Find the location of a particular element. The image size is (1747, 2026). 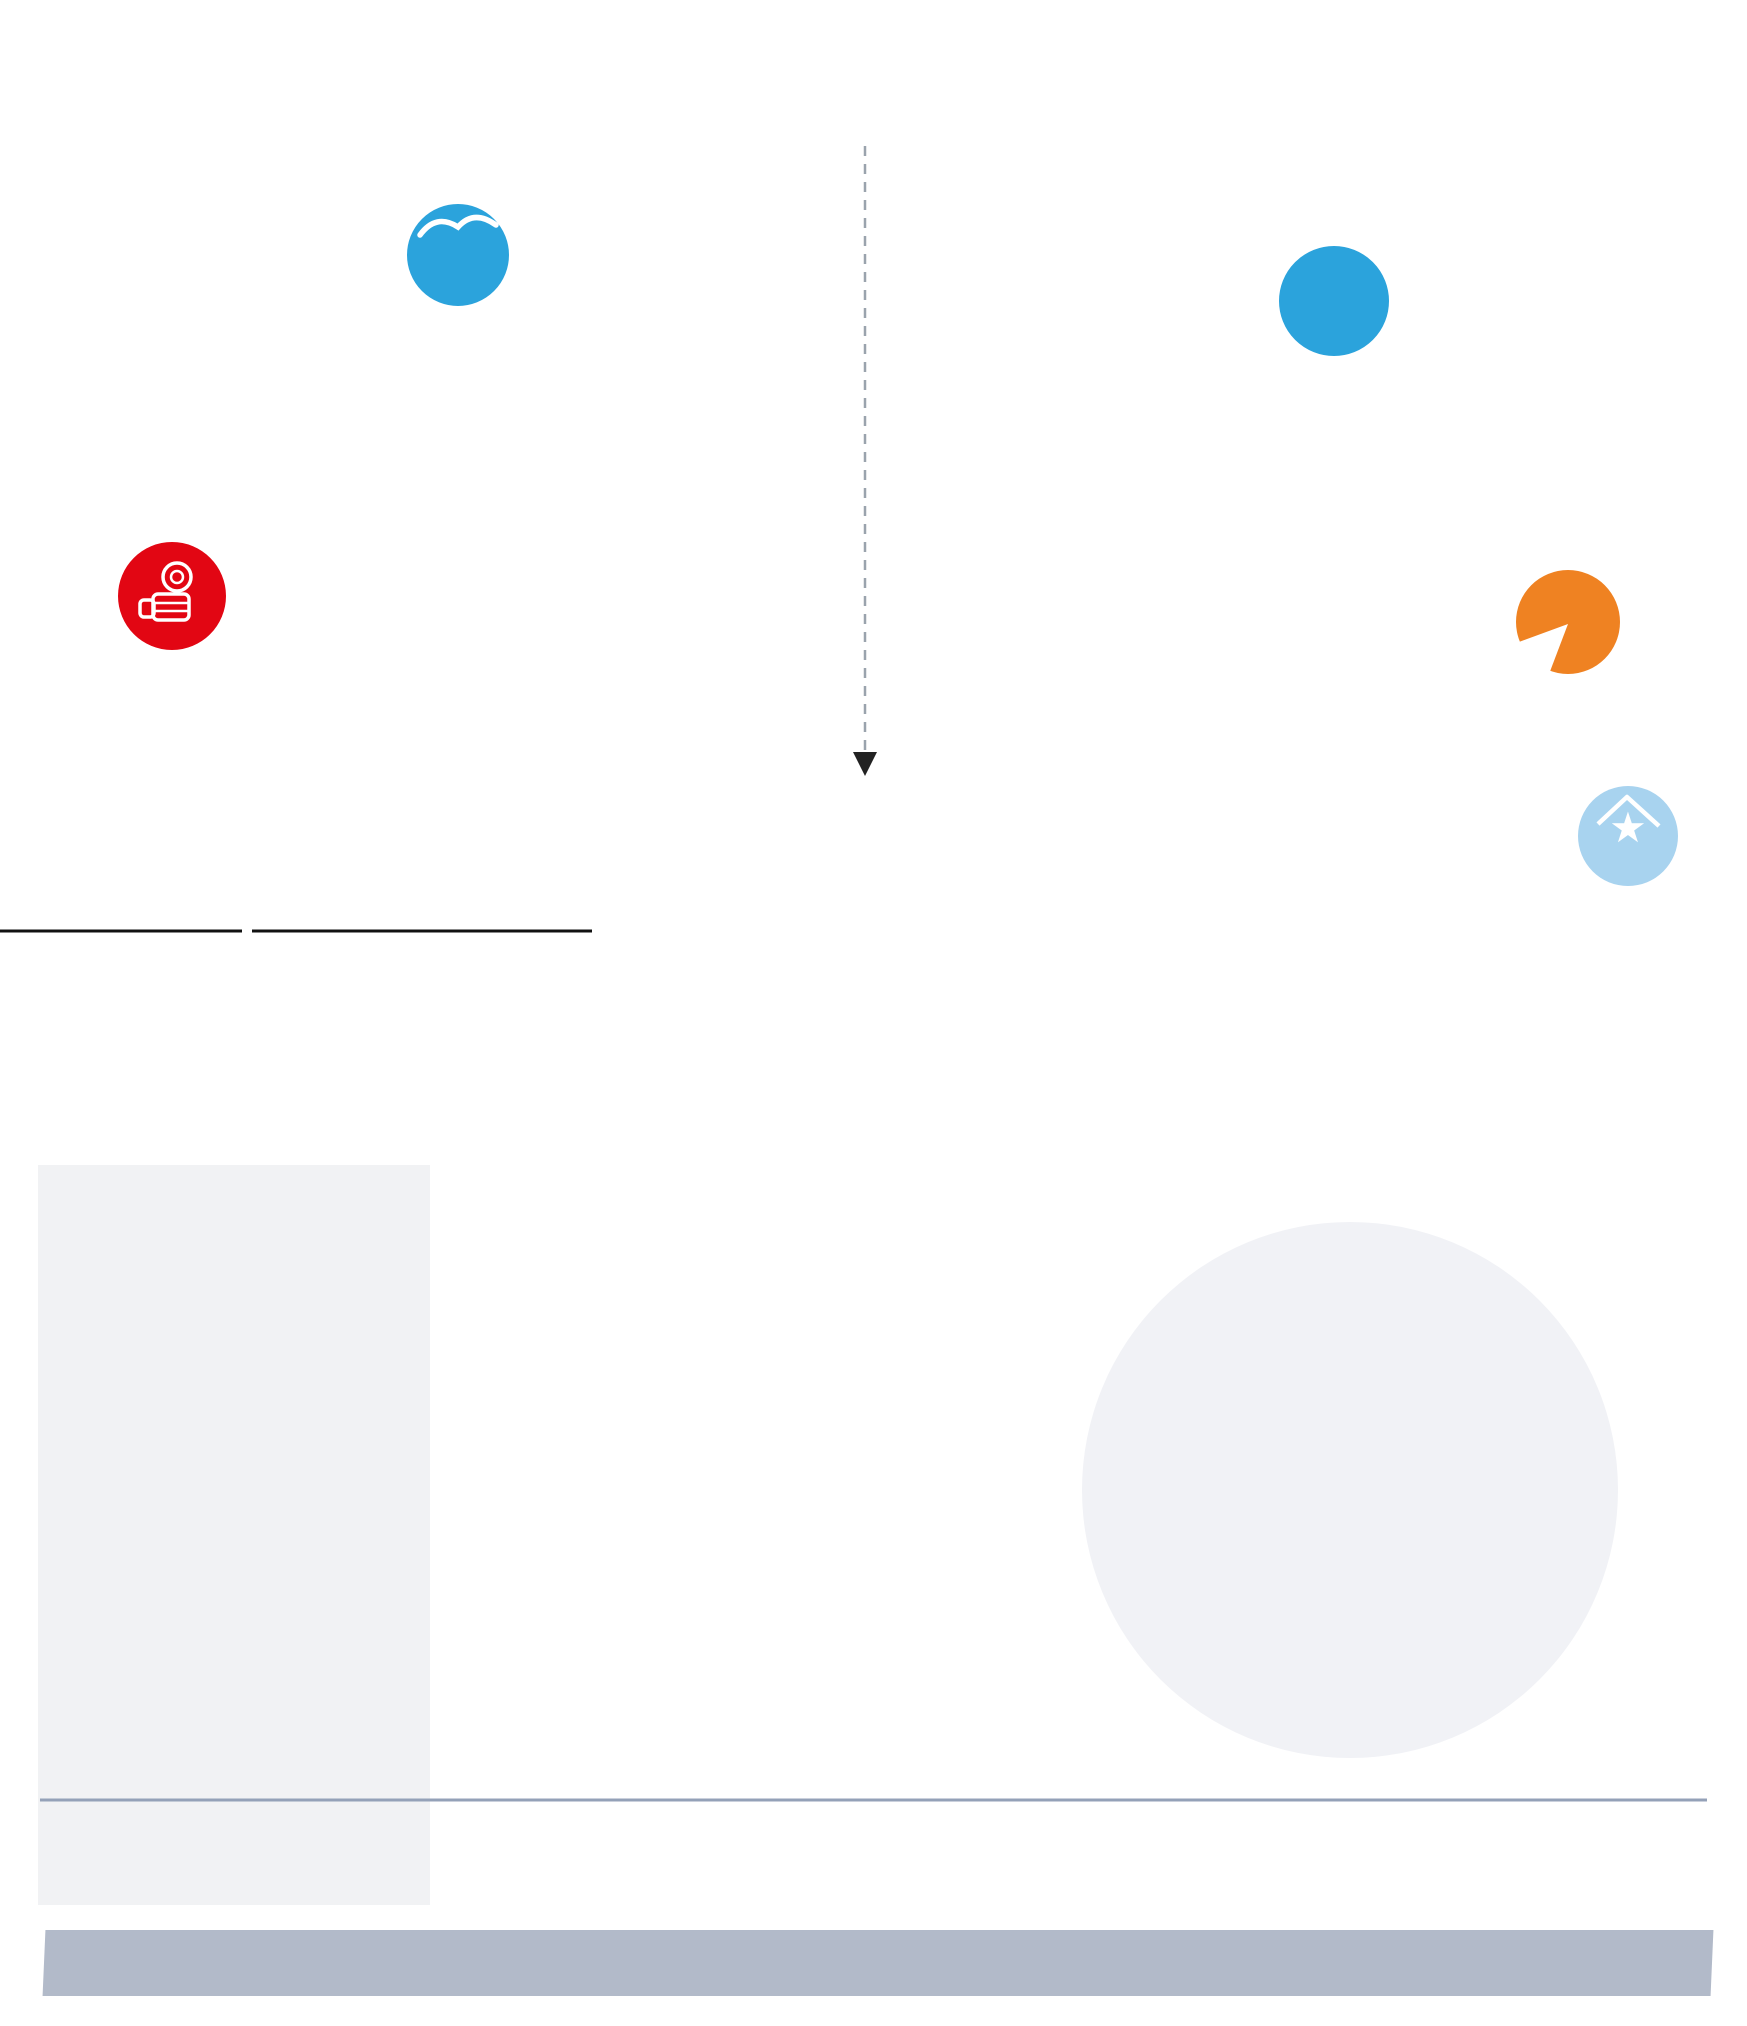

cs-logo-icon is located at coordinates (1564, 626).